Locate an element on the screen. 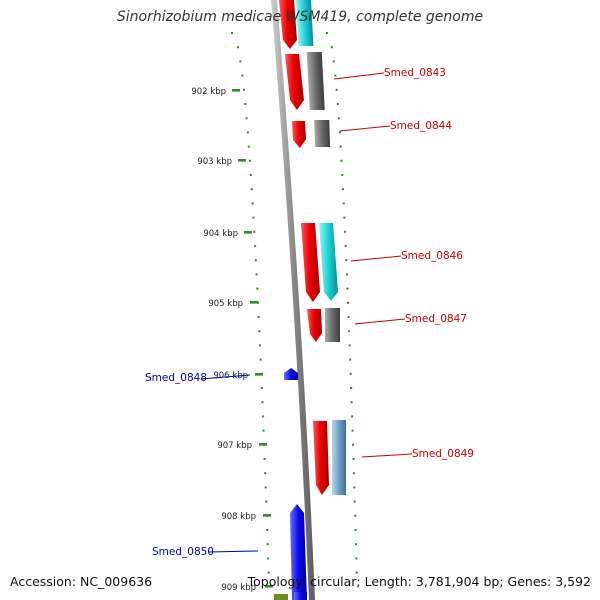 This screenshot has width=600, height=600. kbp-label-909: 909 kbp is located at coordinates (238, 588).